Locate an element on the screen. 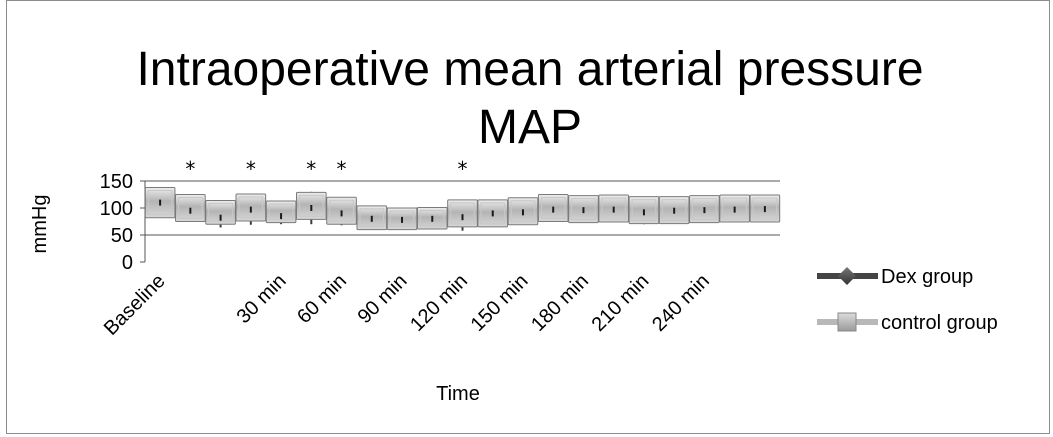 The width and height of the screenshot is (1053, 437). significance-star-6: * is located at coordinates (342, 169).